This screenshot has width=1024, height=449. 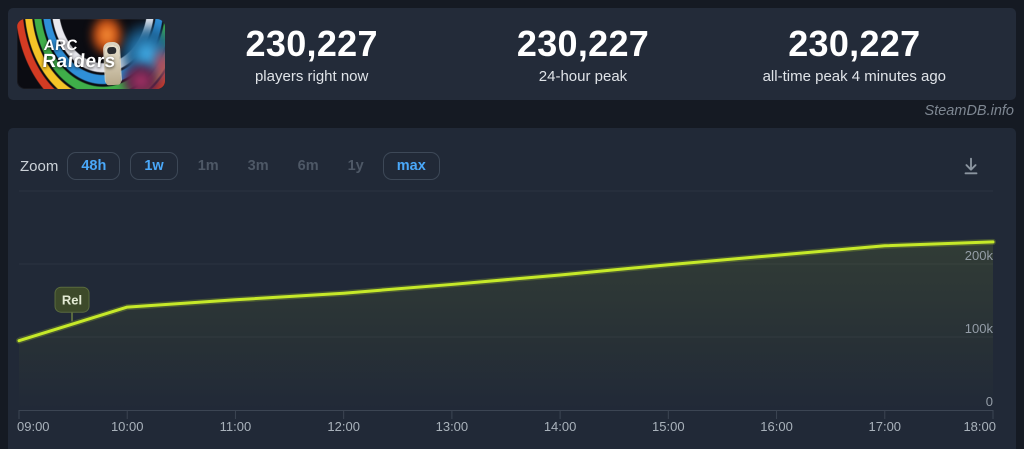 I want to click on banner-glow-red, so click(x=158, y=65).